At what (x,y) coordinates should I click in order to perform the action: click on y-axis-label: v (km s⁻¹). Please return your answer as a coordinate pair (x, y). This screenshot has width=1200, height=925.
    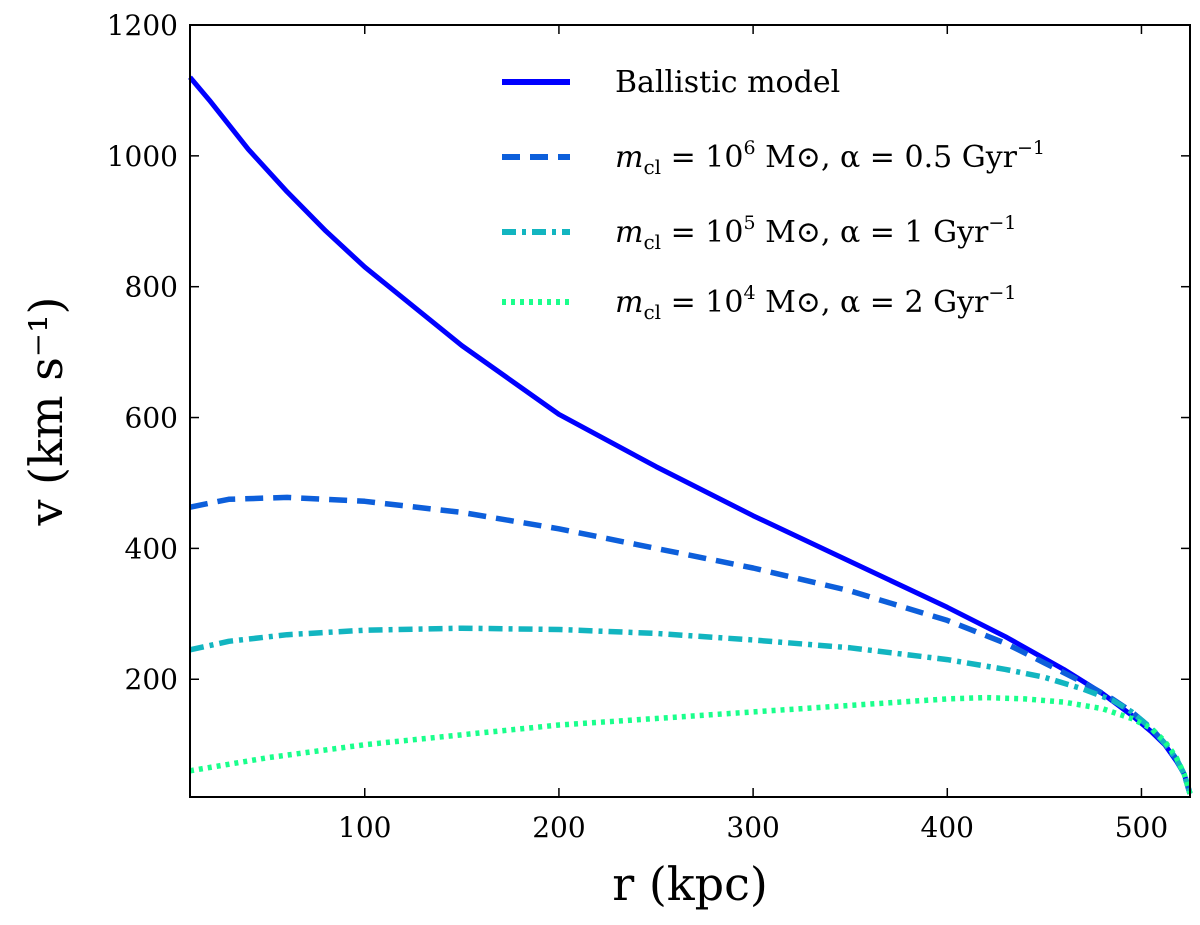
    Looking at the image, I should click on (46, 412).